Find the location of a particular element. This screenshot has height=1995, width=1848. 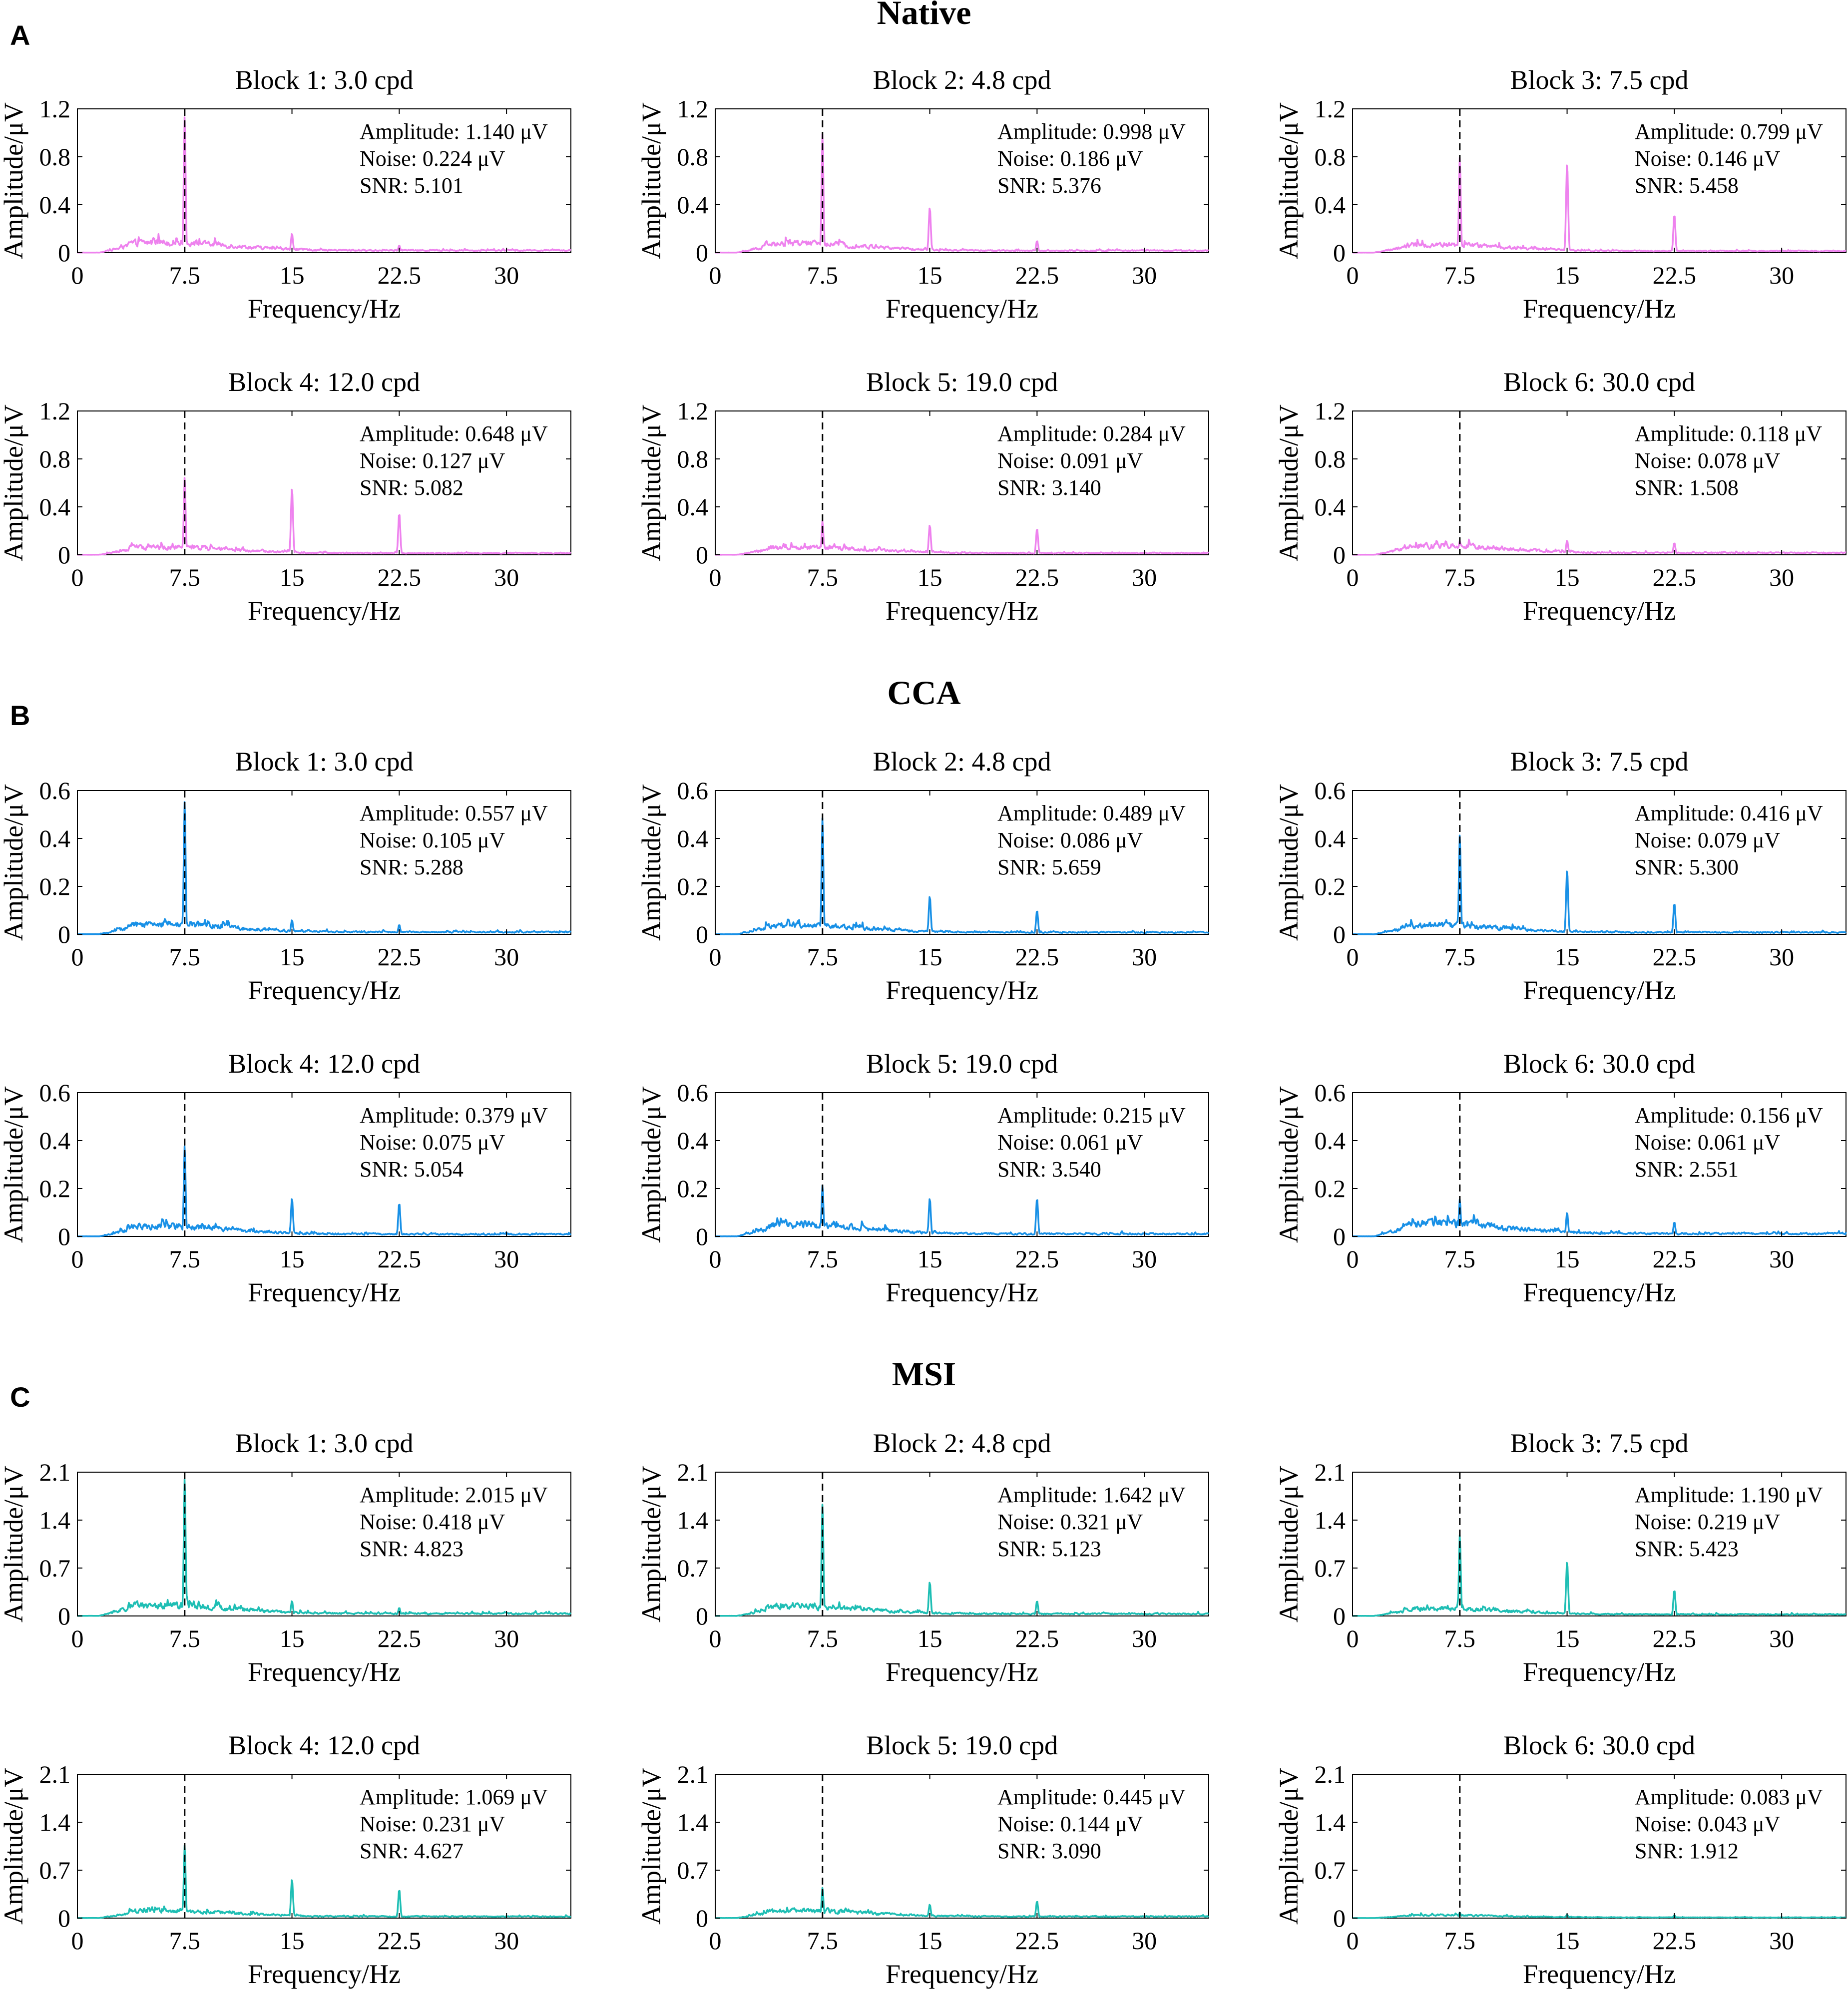

y-tick-label: 1.2 is located at coordinates (693, 411).